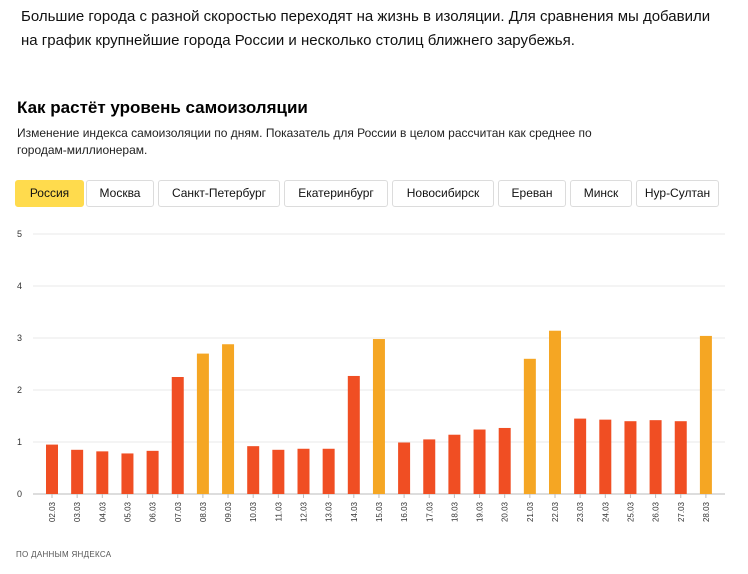 This screenshot has height=574, width=748. What do you see at coordinates (19, 286) in the screenshot?
I see `y-tick-label: 4` at bounding box center [19, 286].